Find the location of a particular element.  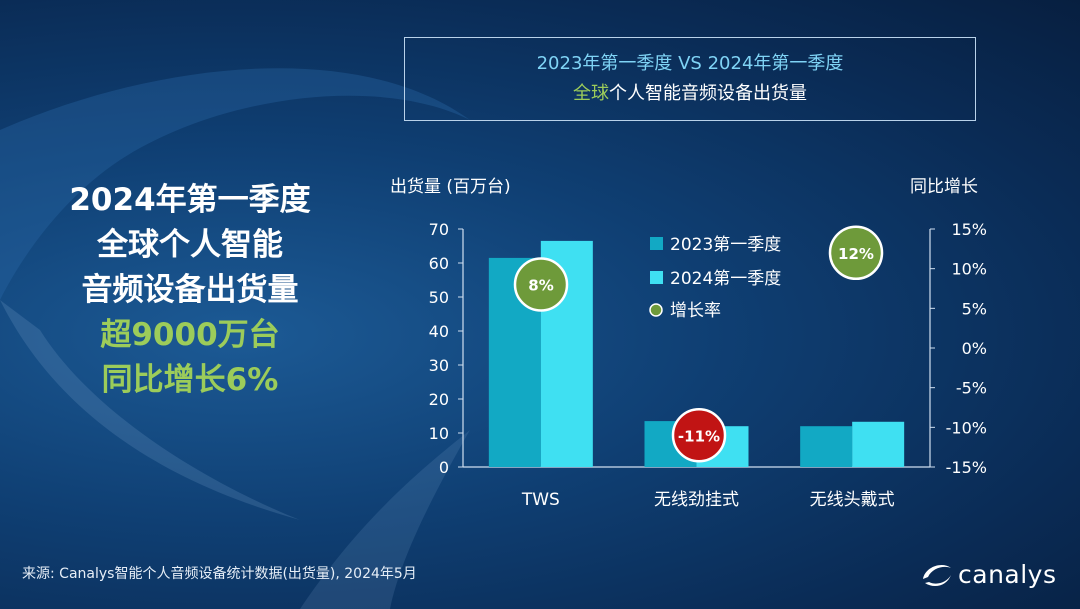

headline-line3: 音频设备出货量 is located at coordinates (190, 290).